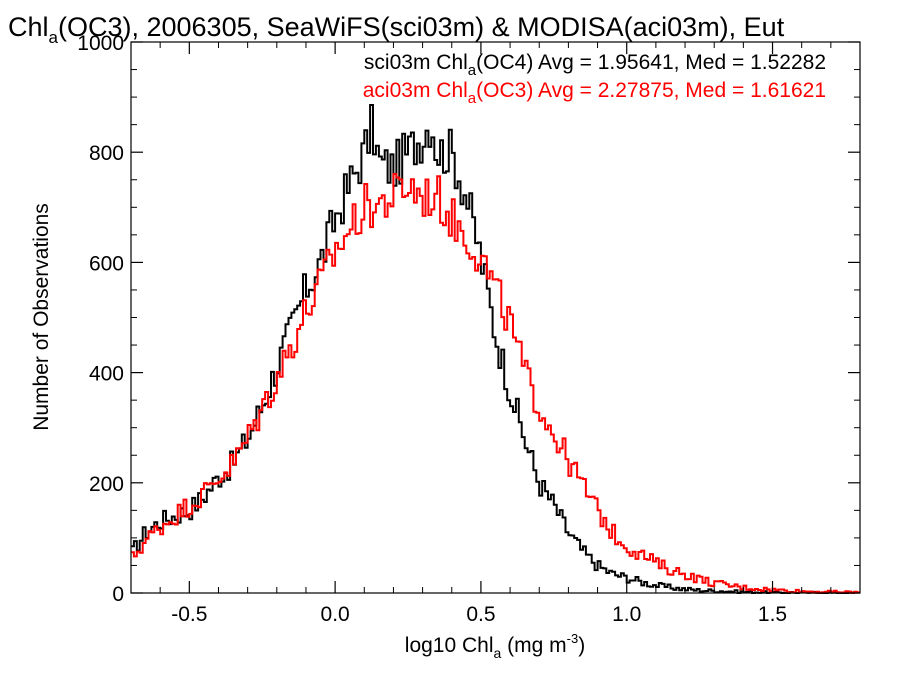 The width and height of the screenshot is (900, 675). Describe the element at coordinates (54, 37) in the screenshot. I see `title-subscript: a` at that location.